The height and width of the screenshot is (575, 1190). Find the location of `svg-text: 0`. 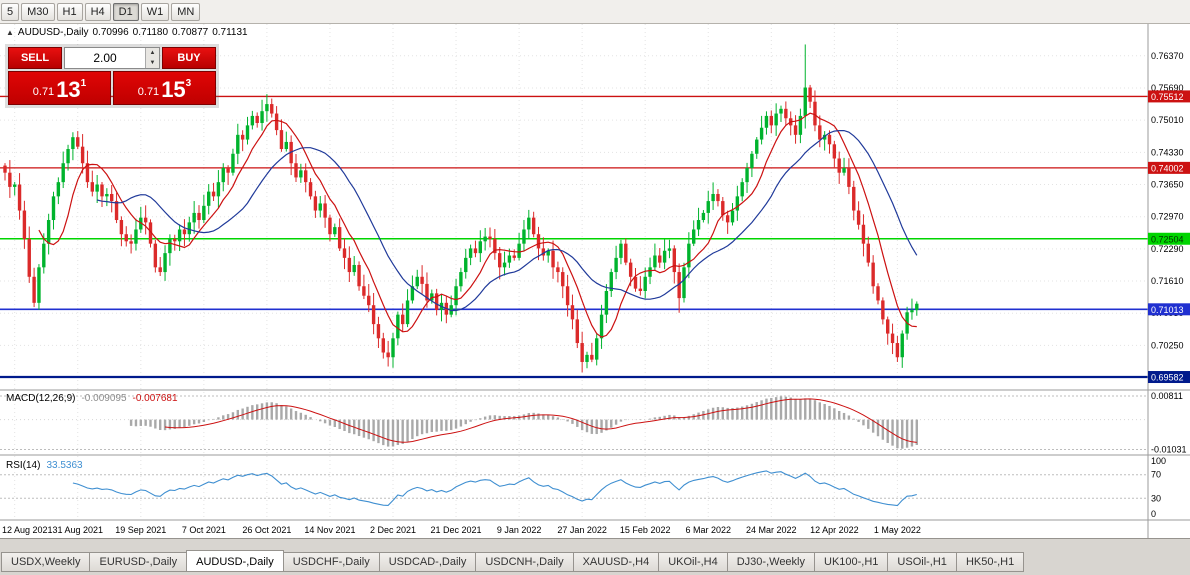

svg-text: 0 is located at coordinates (1153, 514).